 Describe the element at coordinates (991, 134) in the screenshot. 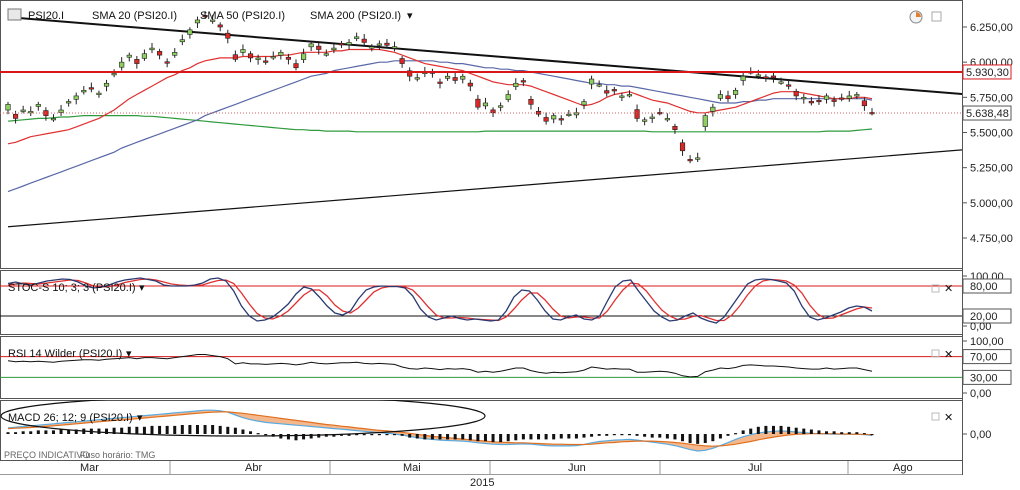

I see `price-tick-label: 5.500,00` at that location.